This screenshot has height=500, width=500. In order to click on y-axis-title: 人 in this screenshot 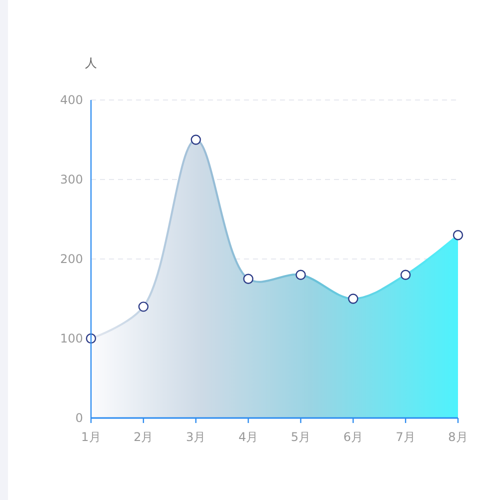, I will do `click(91, 63)`.